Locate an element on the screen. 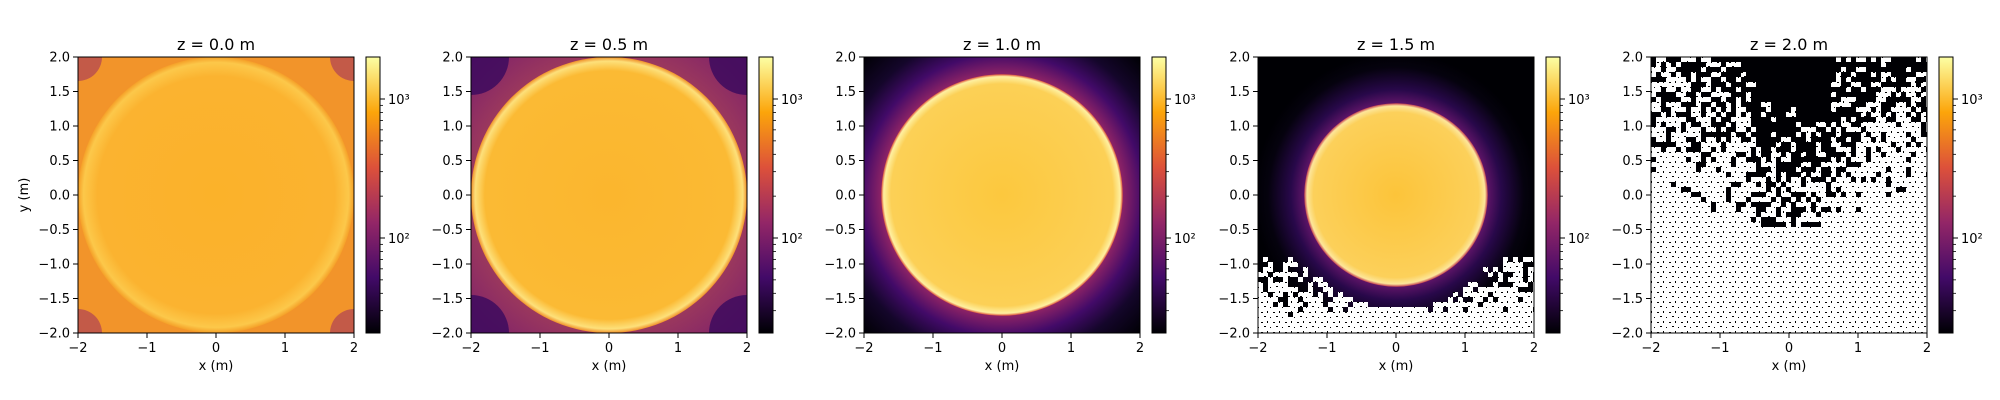  x-tick-label: −1 is located at coordinates (539, 348).